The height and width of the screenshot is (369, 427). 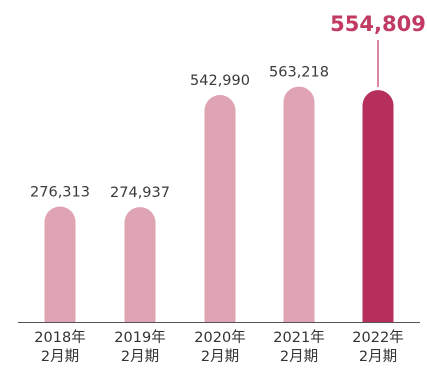 What do you see at coordinates (298, 337) in the screenshot?
I see `x-label-3-year: 2021年` at bounding box center [298, 337].